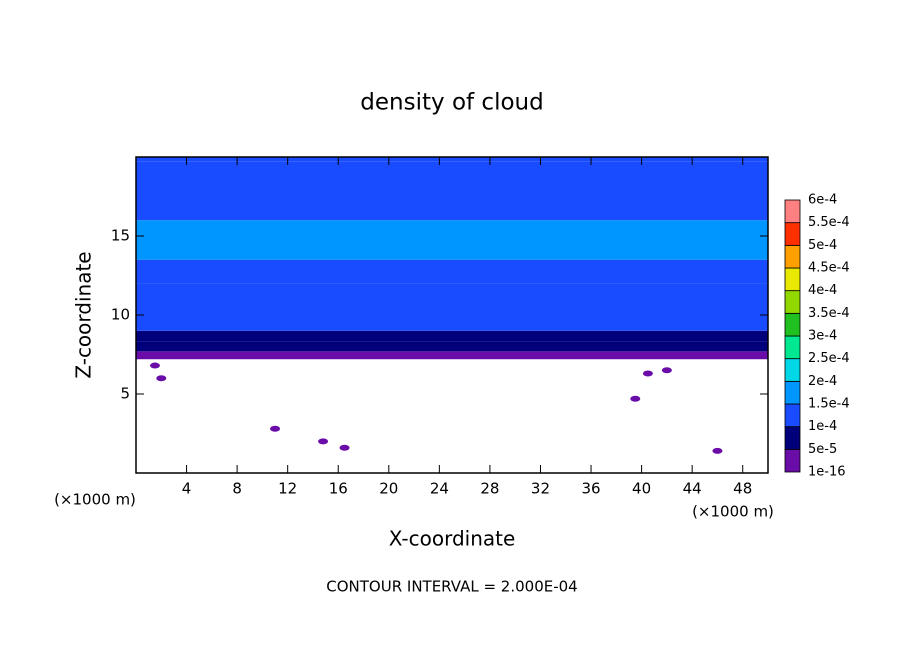  What do you see at coordinates (822, 426) in the screenshot?
I see `colorbar-label: 1e-4` at bounding box center [822, 426].